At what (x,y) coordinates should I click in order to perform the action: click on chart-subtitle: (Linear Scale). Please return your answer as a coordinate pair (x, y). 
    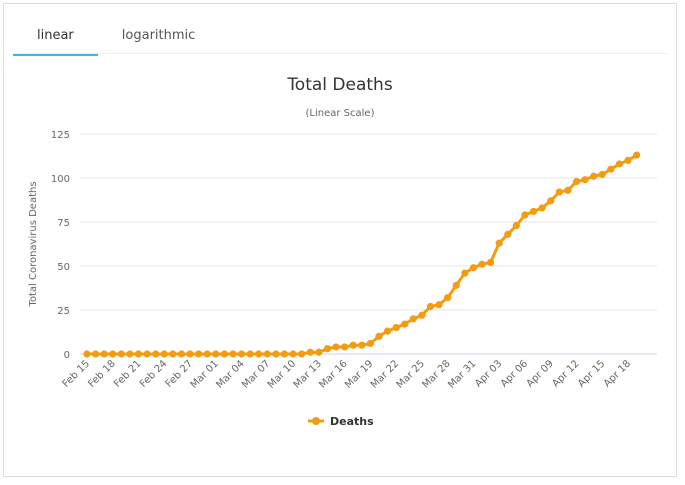
    Looking at the image, I should click on (340, 113).